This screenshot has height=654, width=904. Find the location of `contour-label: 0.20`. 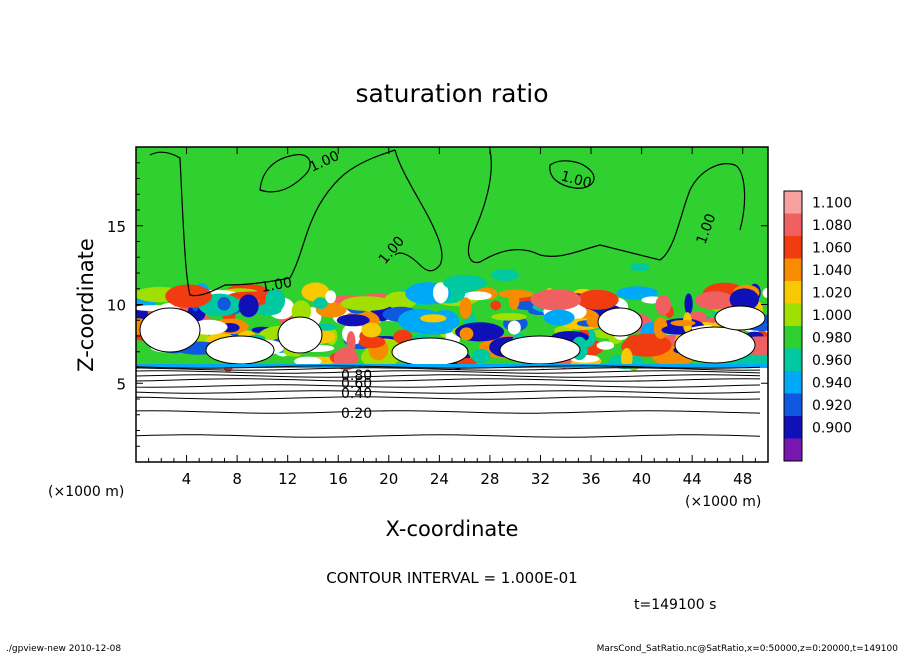

contour-label: 0.20 is located at coordinates (356, 414).